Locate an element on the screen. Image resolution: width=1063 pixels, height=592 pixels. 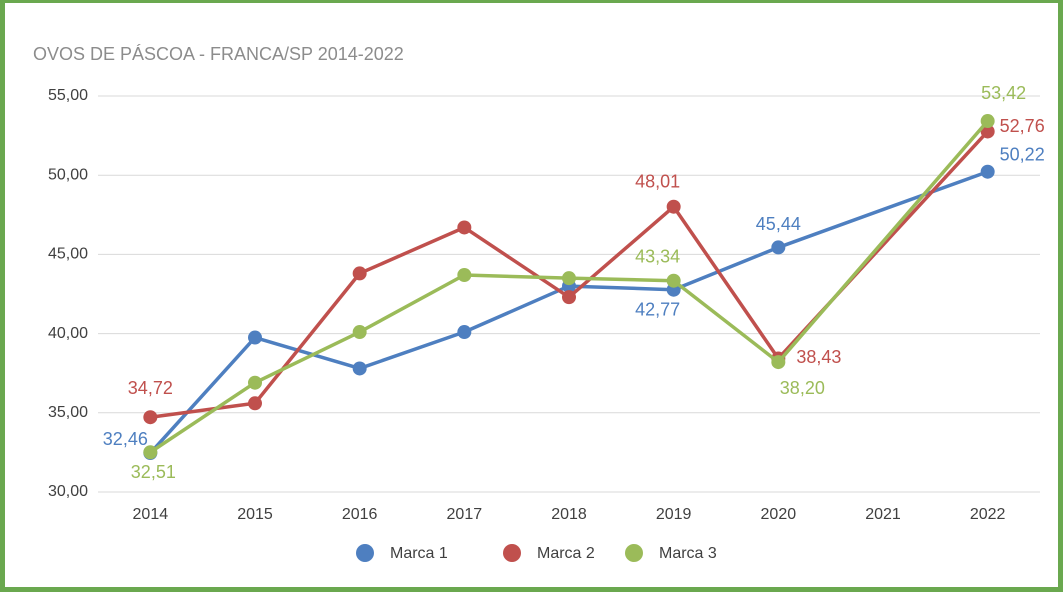
data-label: 34,72 is located at coordinates (150, 388).